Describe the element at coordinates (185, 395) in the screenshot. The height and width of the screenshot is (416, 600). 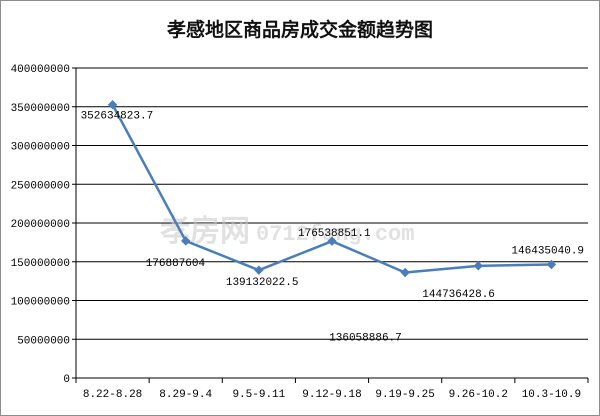
I see `x-tick-label: 8.29-9.4` at that location.